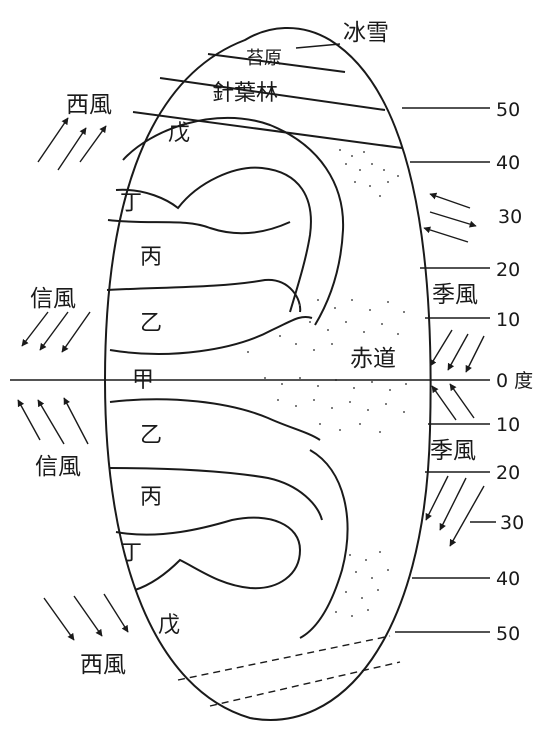 Image resolution: width=559 pixels, height=733 pixels. I want to click on lat-label-s20: 20, so click(508, 473).